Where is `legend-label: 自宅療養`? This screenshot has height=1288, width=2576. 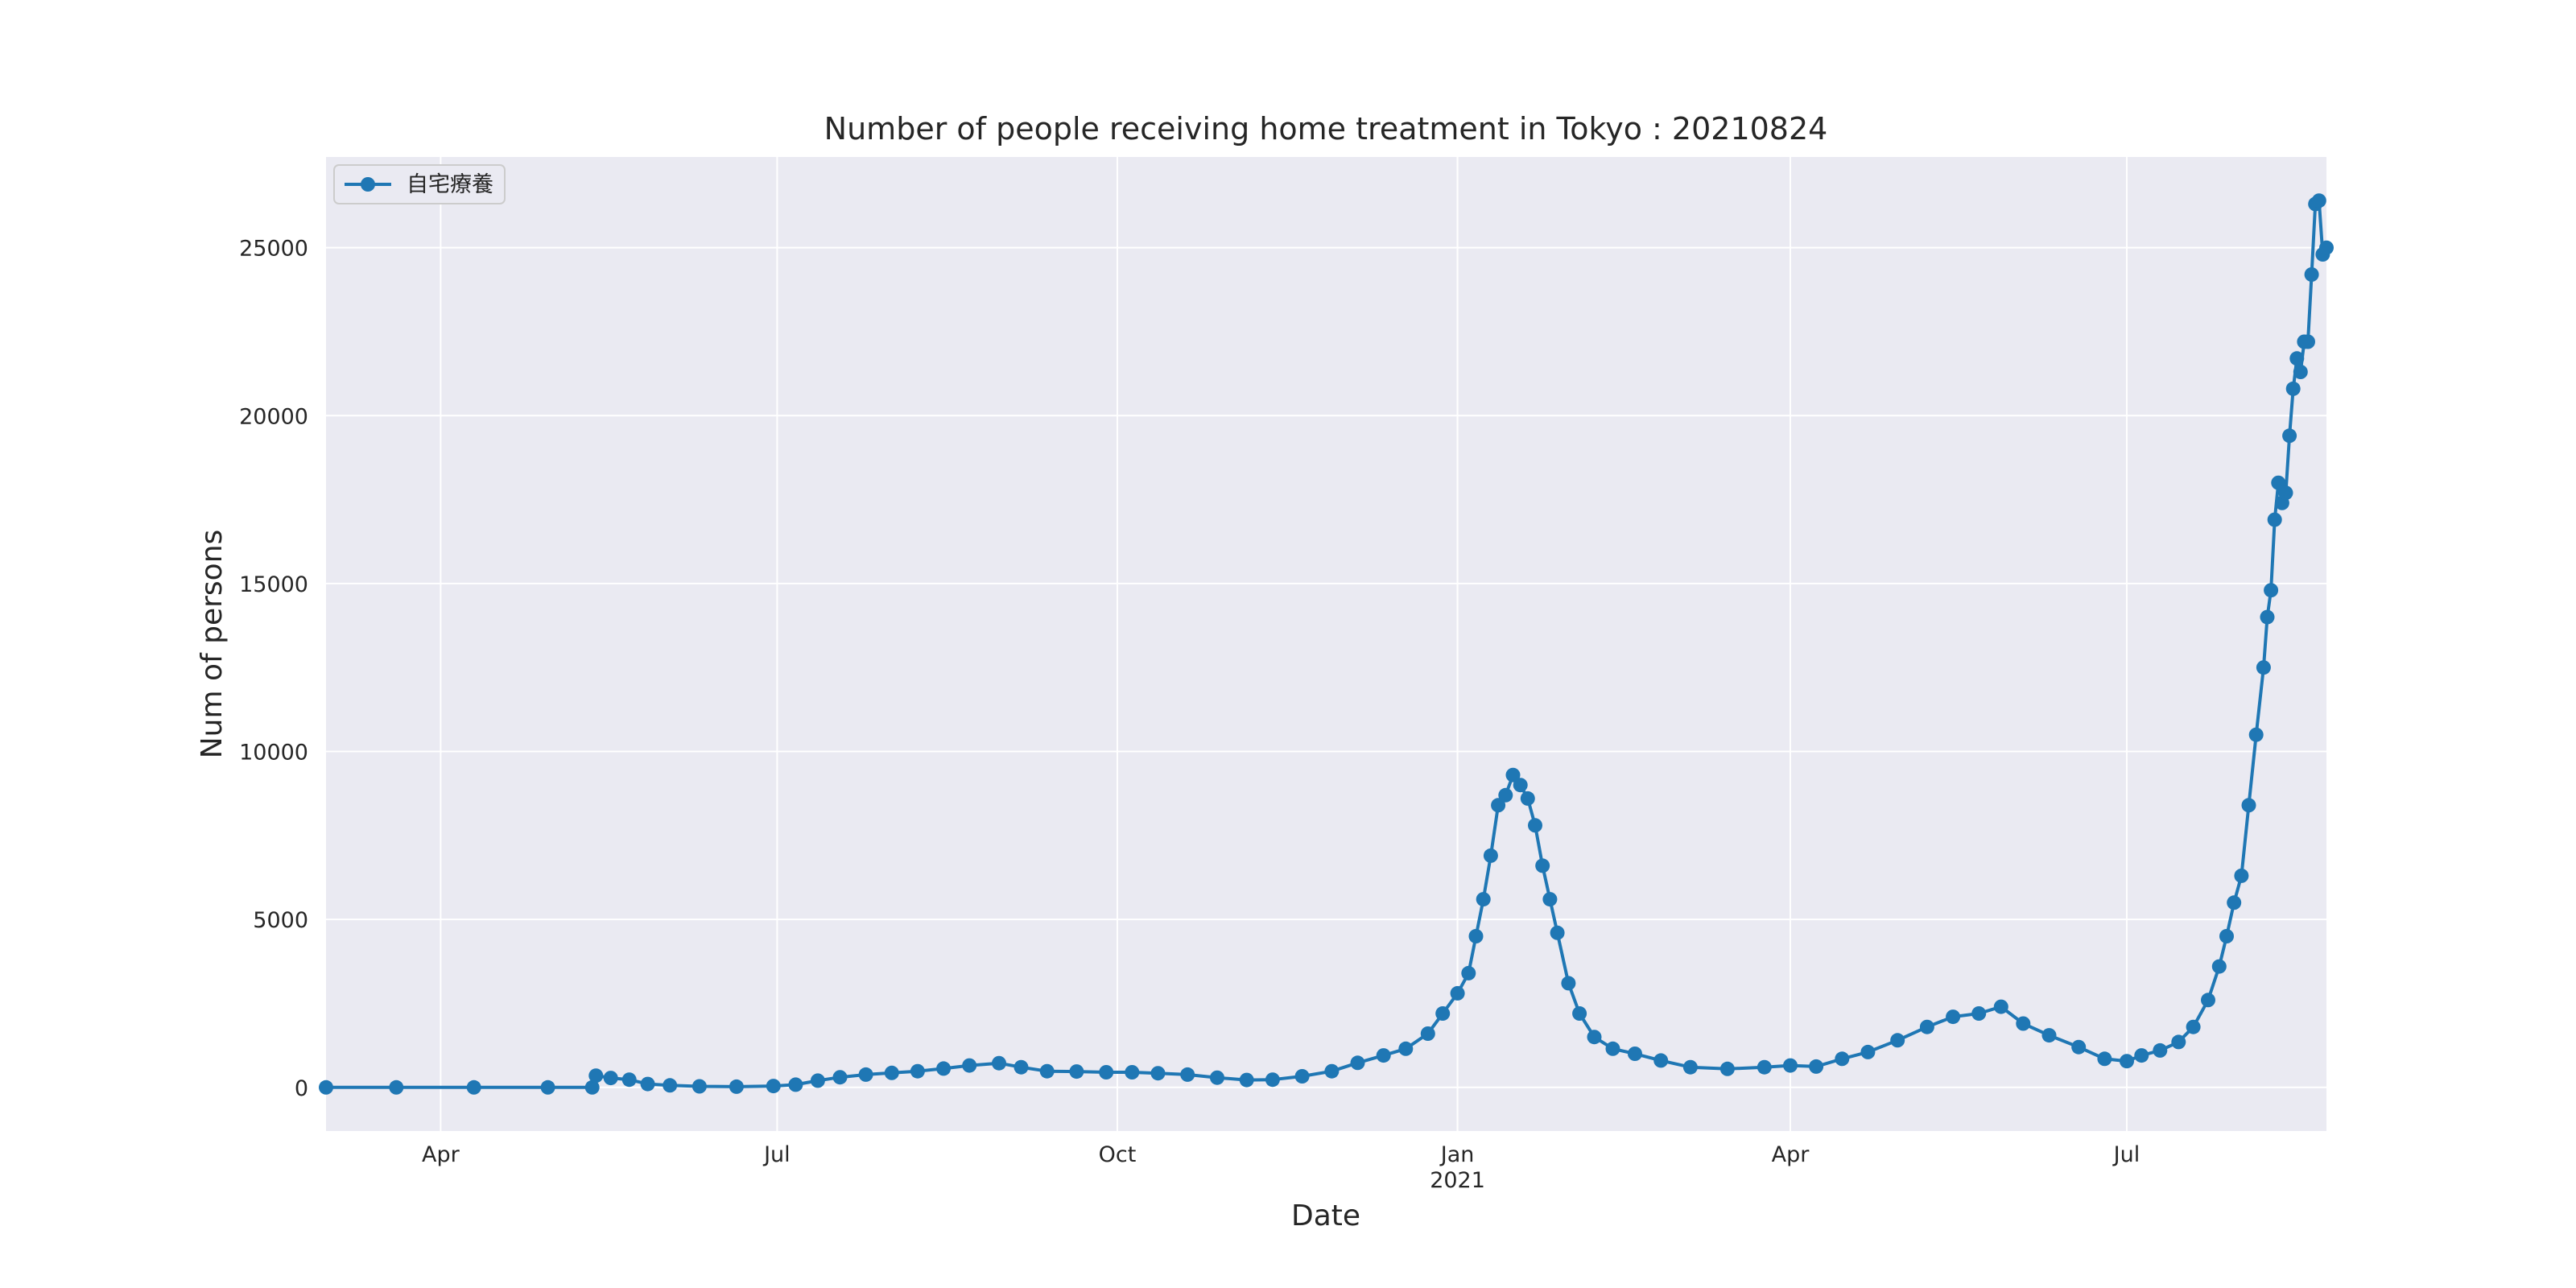
legend-label: 自宅療養 is located at coordinates (450, 184).